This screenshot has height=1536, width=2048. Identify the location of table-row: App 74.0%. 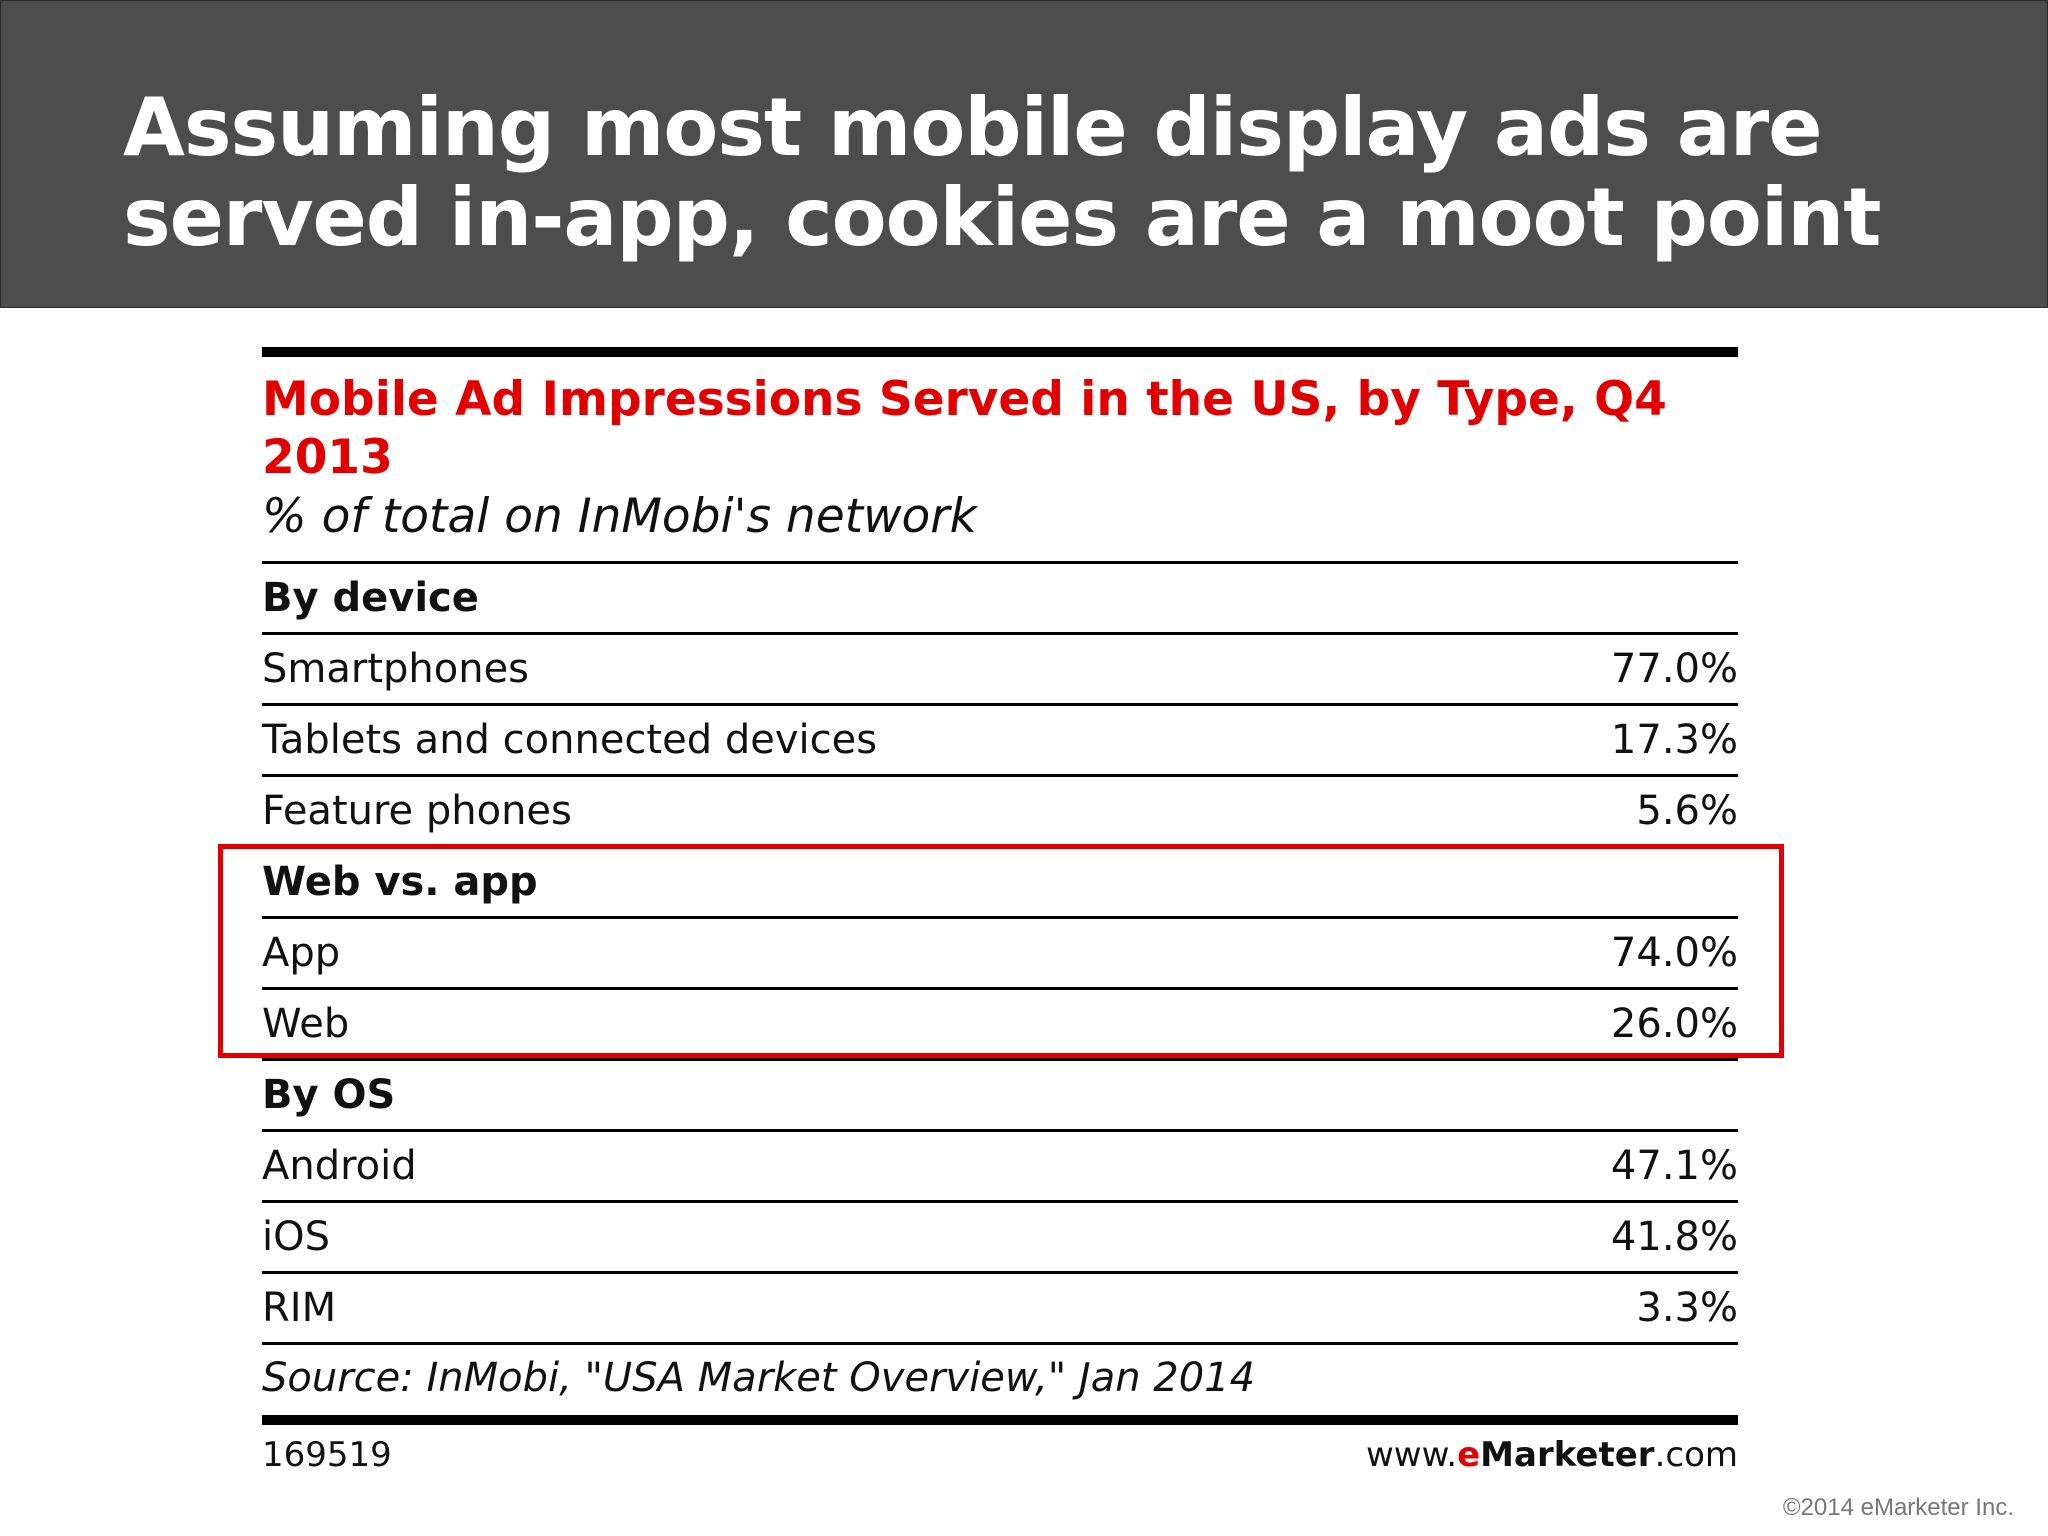
(1000, 954).